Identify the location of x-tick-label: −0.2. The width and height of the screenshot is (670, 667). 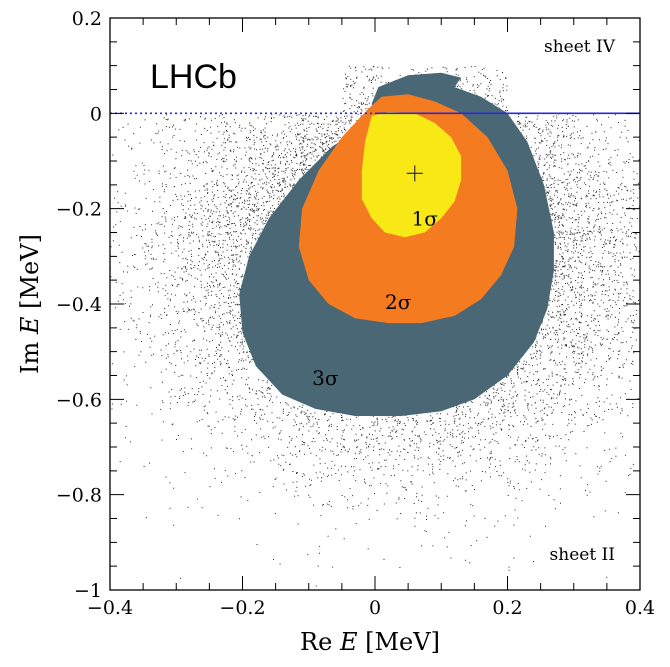
(242, 608).